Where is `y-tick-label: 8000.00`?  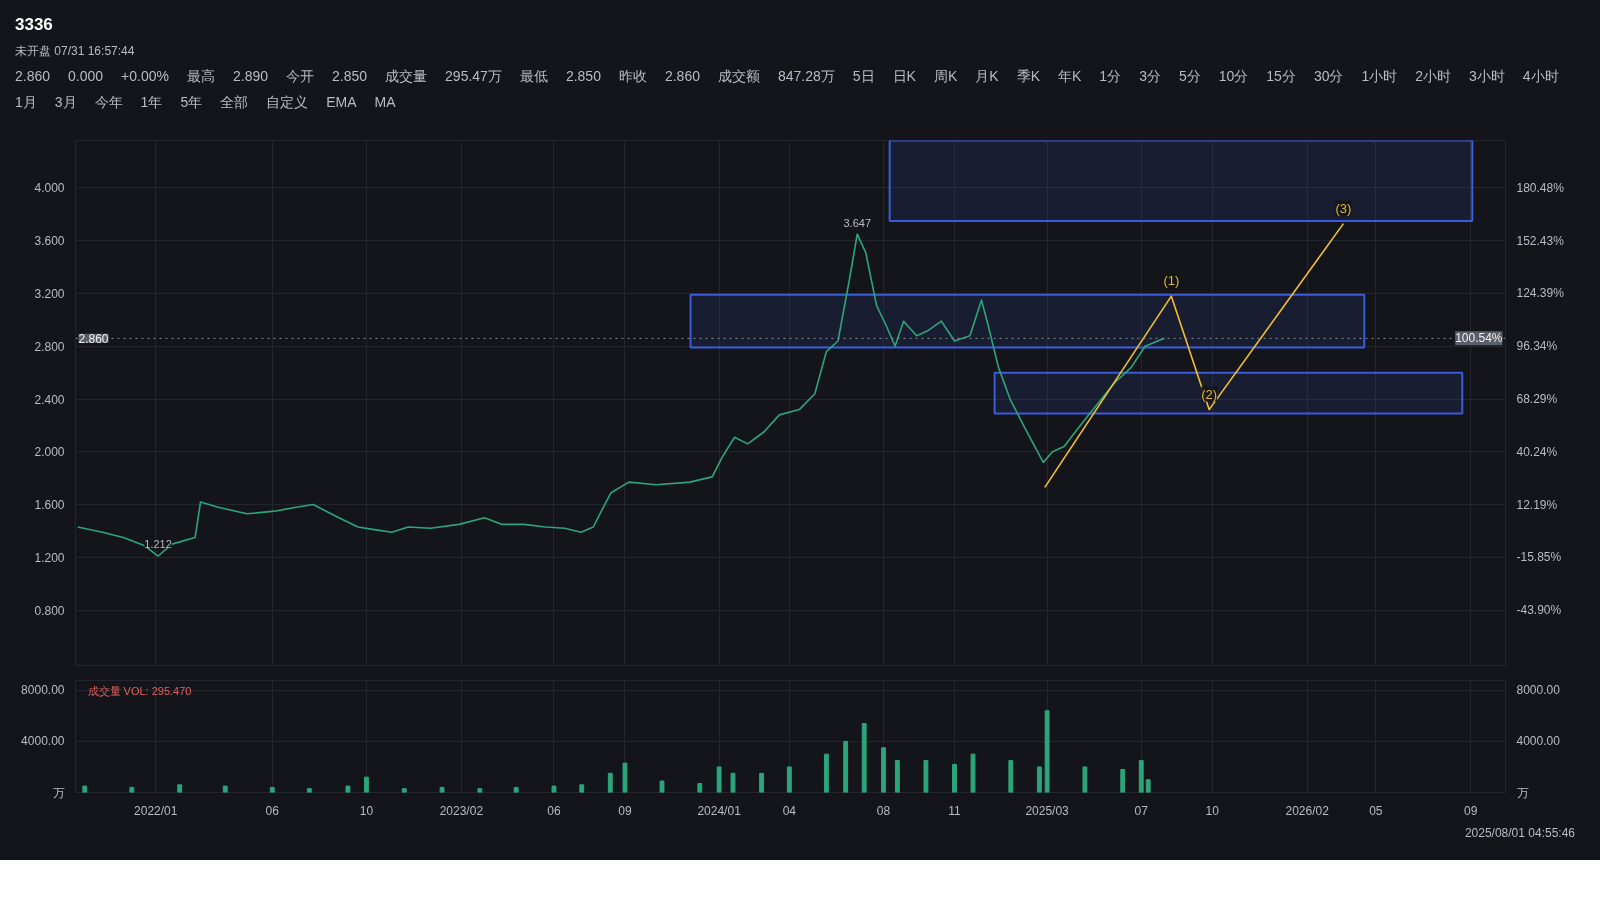 y-tick-label: 8000.00 is located at coordinates (43, 690).